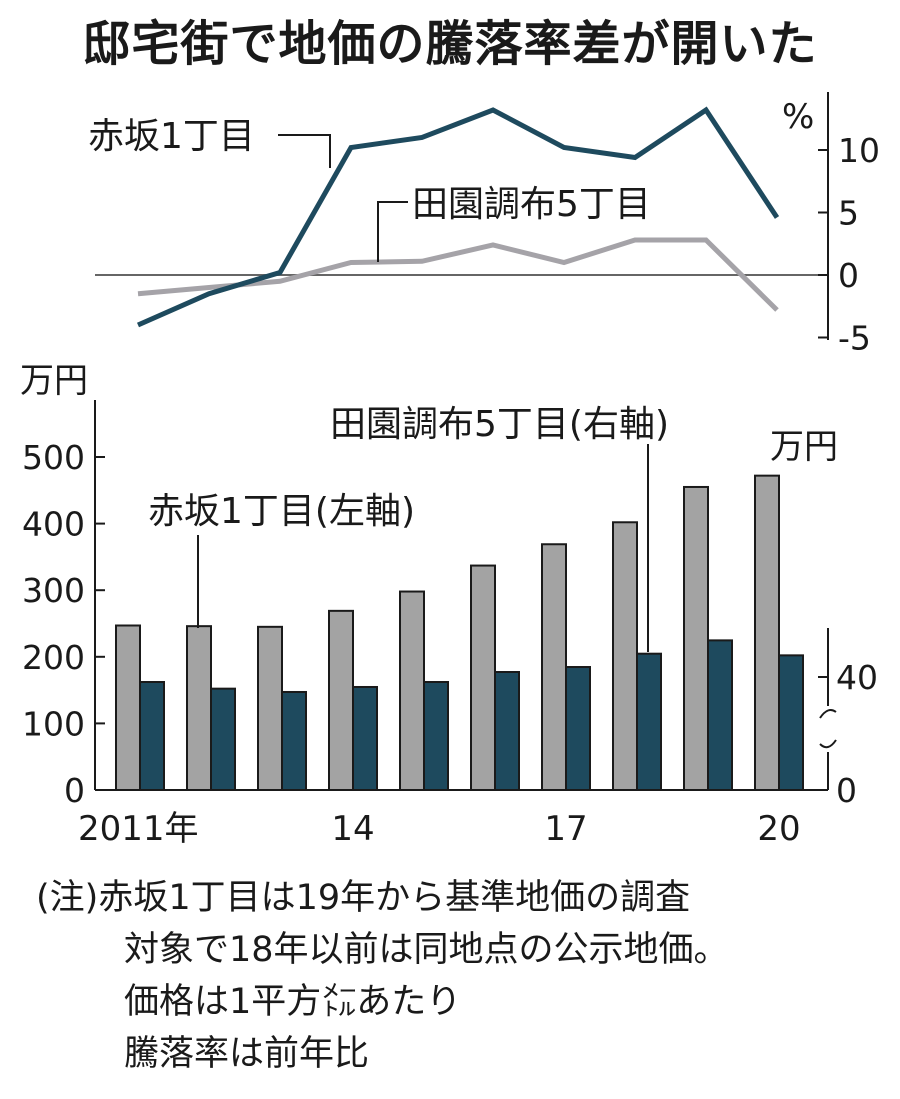 The image size is (900, 1099). Describe the element at coordinates (54, 381) in the screenshot. I see `bar-chart-left-unit: 万円` at that location.